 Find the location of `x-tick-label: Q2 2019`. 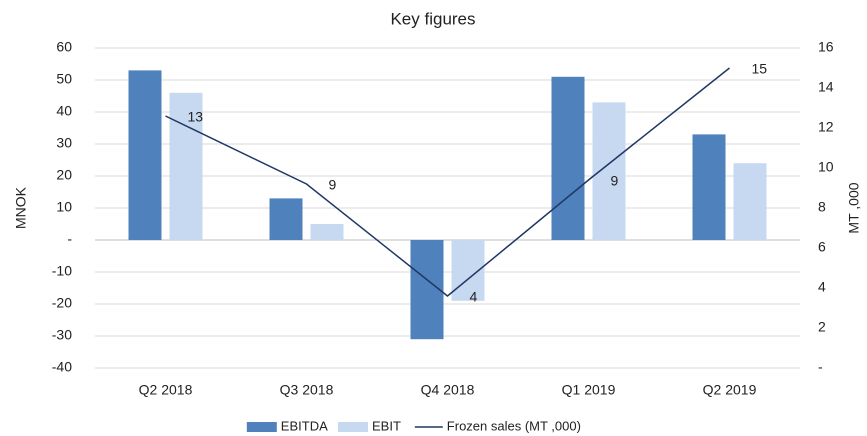

x-tick-label: Q2 2019 is located at coordinates (730, 390).